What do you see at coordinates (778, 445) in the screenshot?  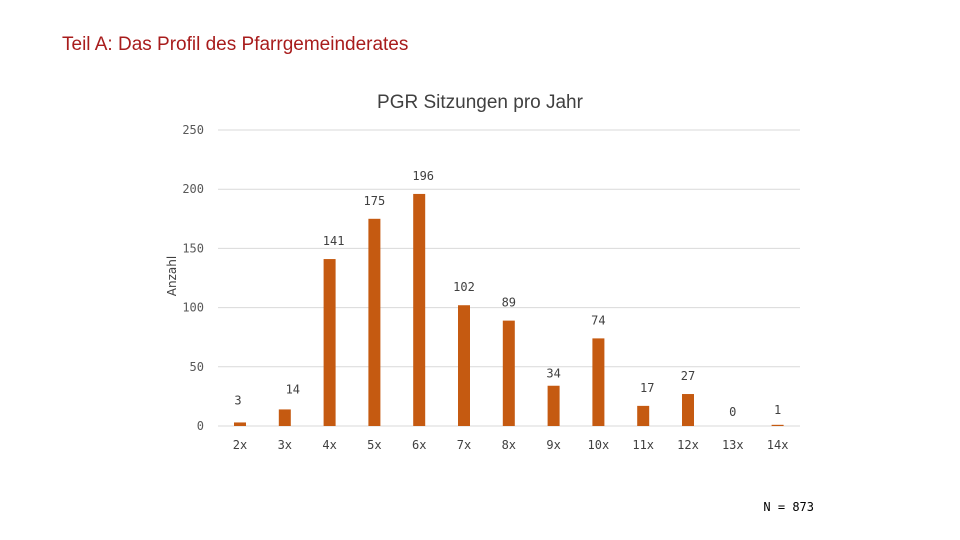 I see `x-category-label: 14x` at bounding box center [778, 445].